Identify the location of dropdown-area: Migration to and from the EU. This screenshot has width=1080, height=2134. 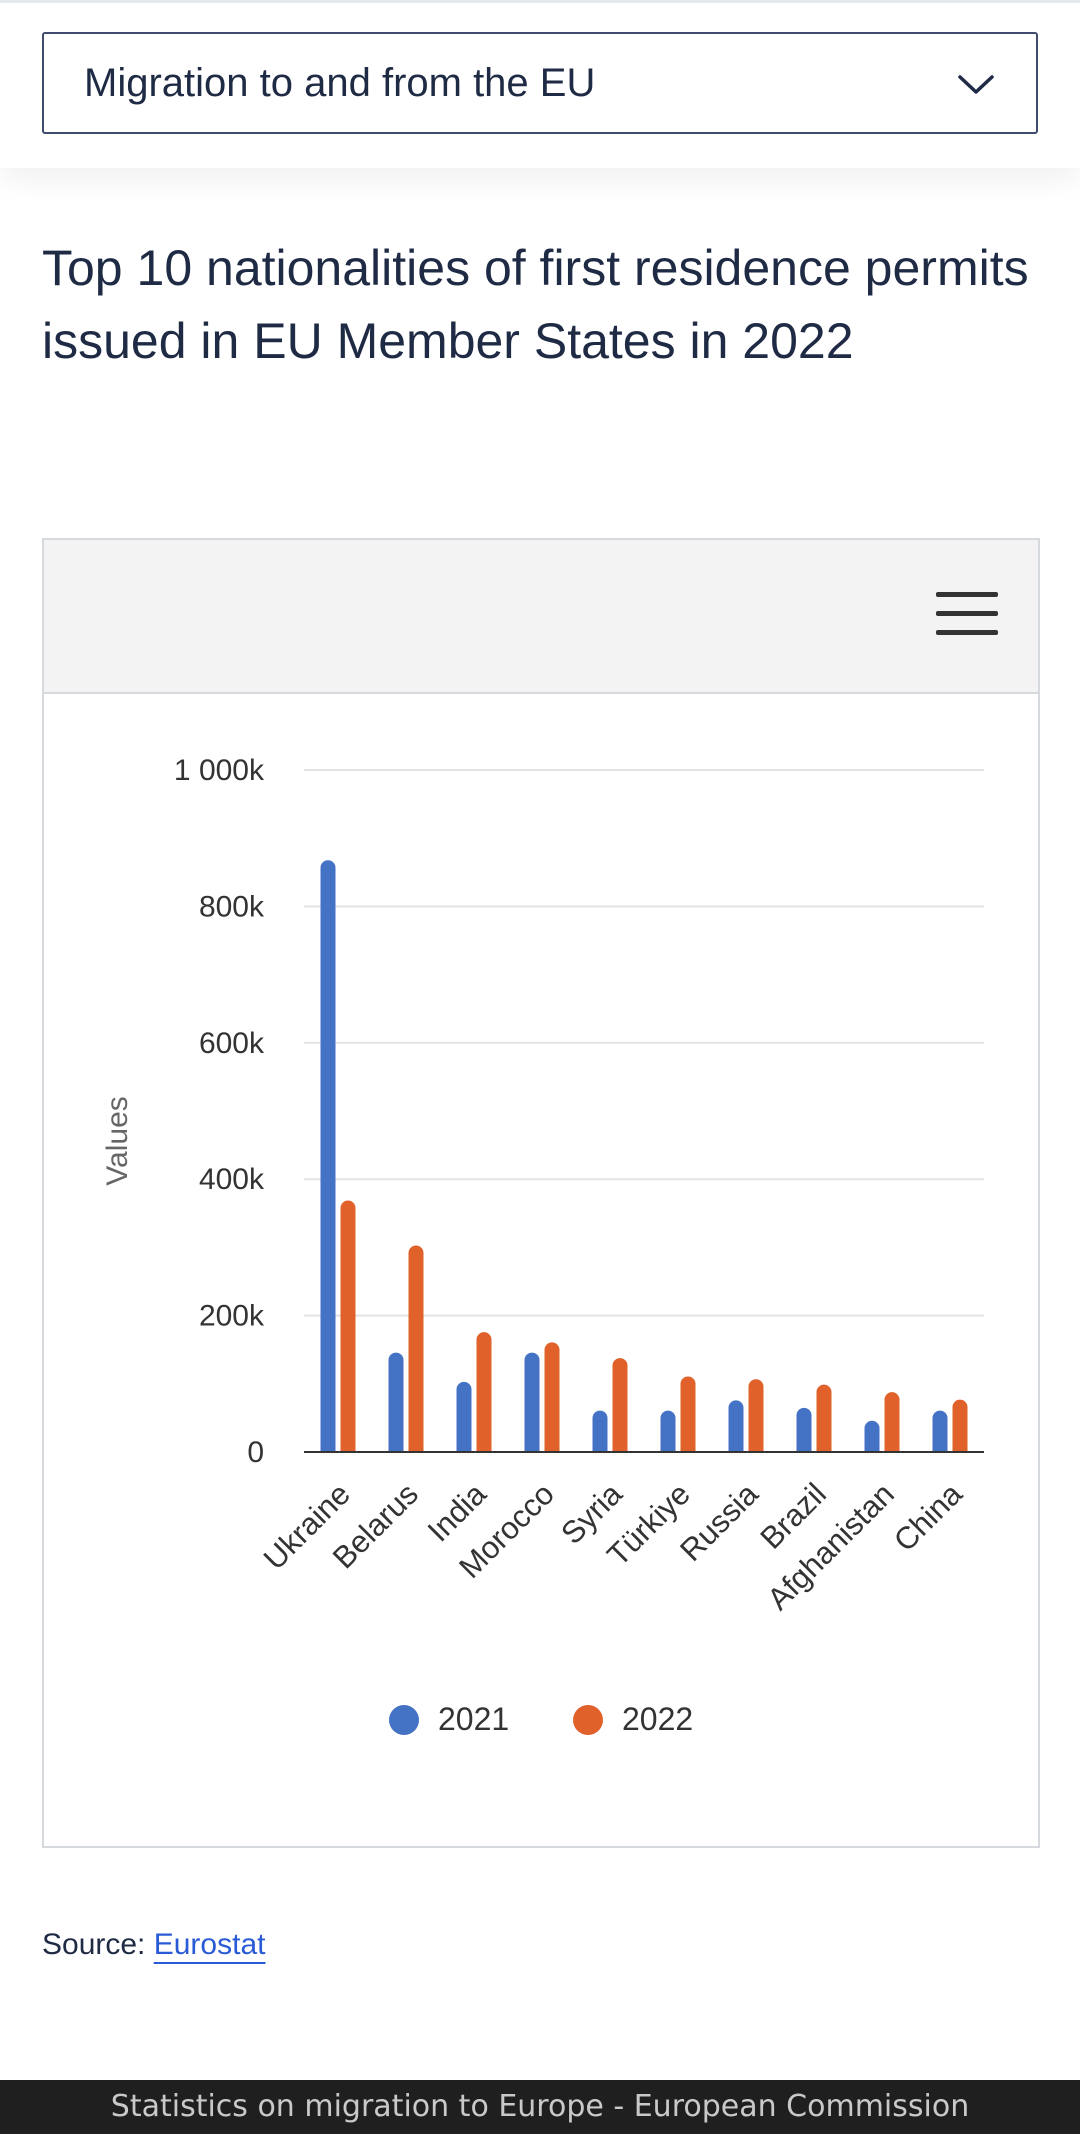
(540, 84).